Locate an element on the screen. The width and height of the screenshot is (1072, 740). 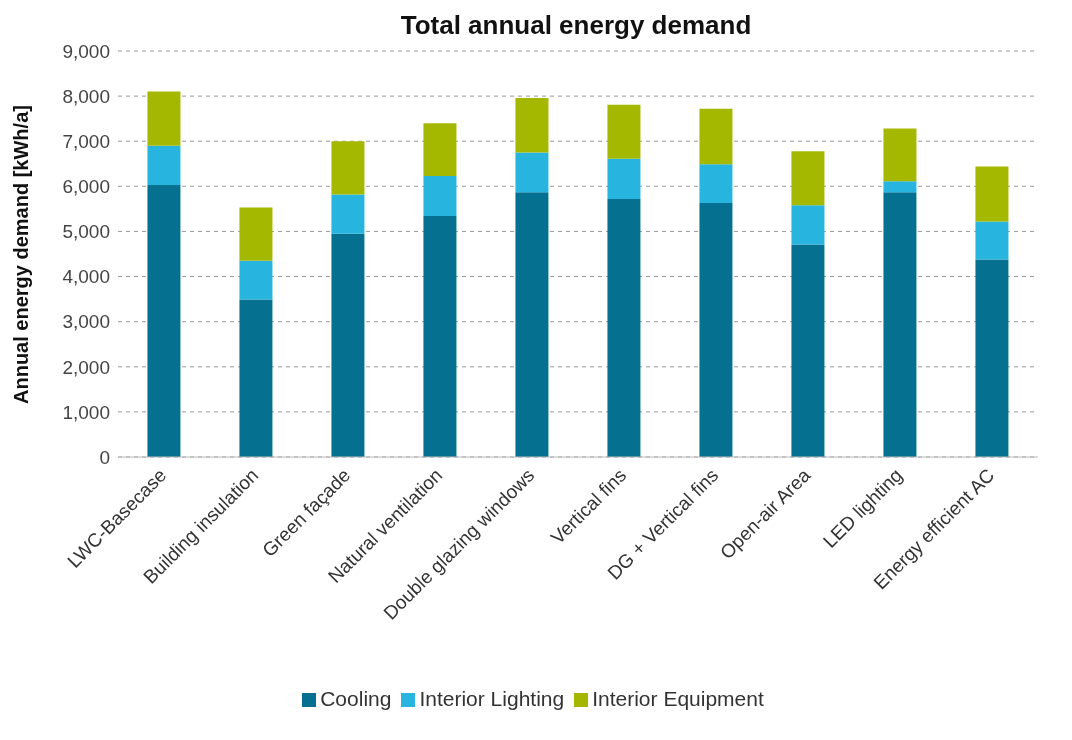
y-tick-label: 9,000 is located at coordinates (86, 51).